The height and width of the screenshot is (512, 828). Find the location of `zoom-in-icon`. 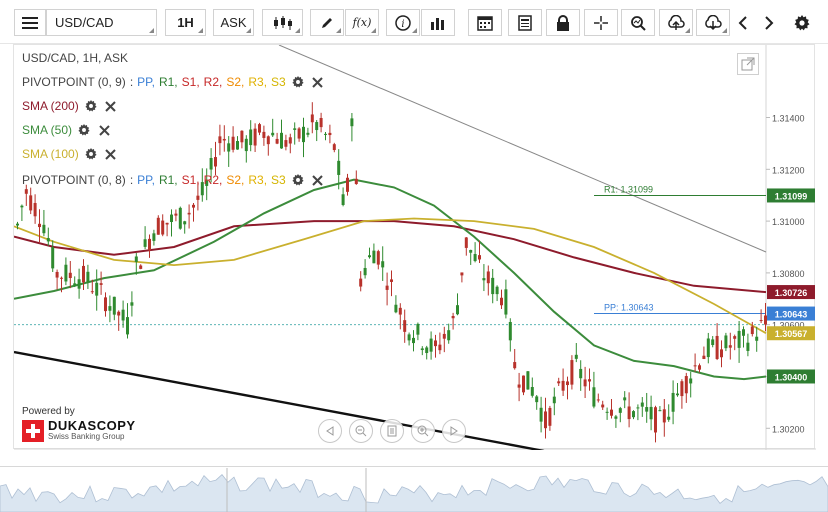

zoom-in-icon is located at coordinates (423, 431).